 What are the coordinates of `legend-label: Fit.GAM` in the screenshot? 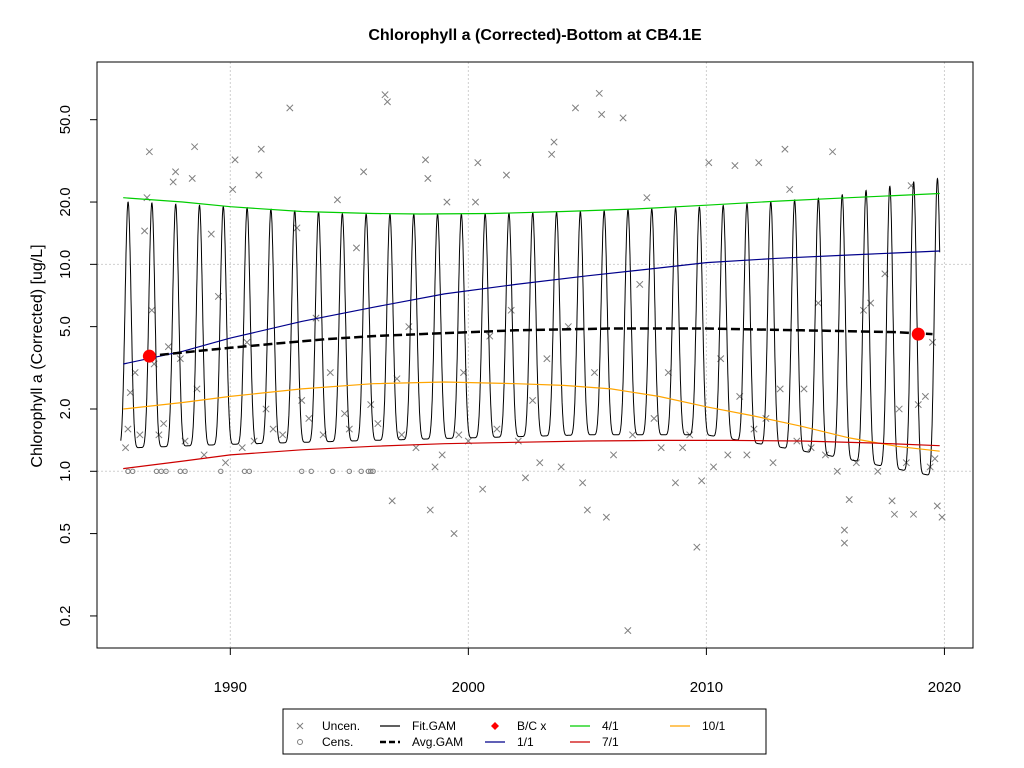 It's located at (434, 726).